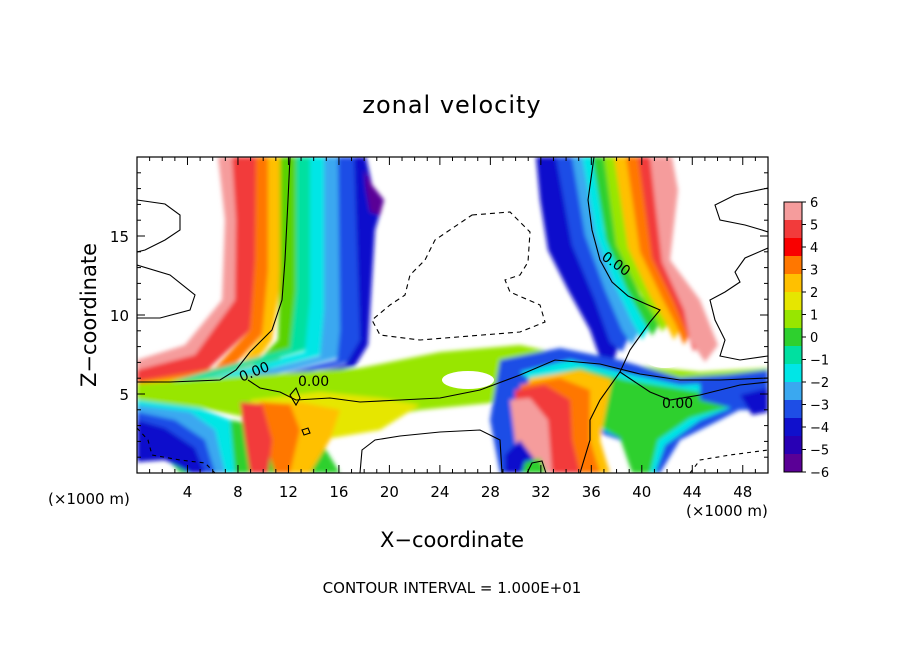 The image size is (904, 654). I want to click on x-tick-label: 32, so click(540, 492).